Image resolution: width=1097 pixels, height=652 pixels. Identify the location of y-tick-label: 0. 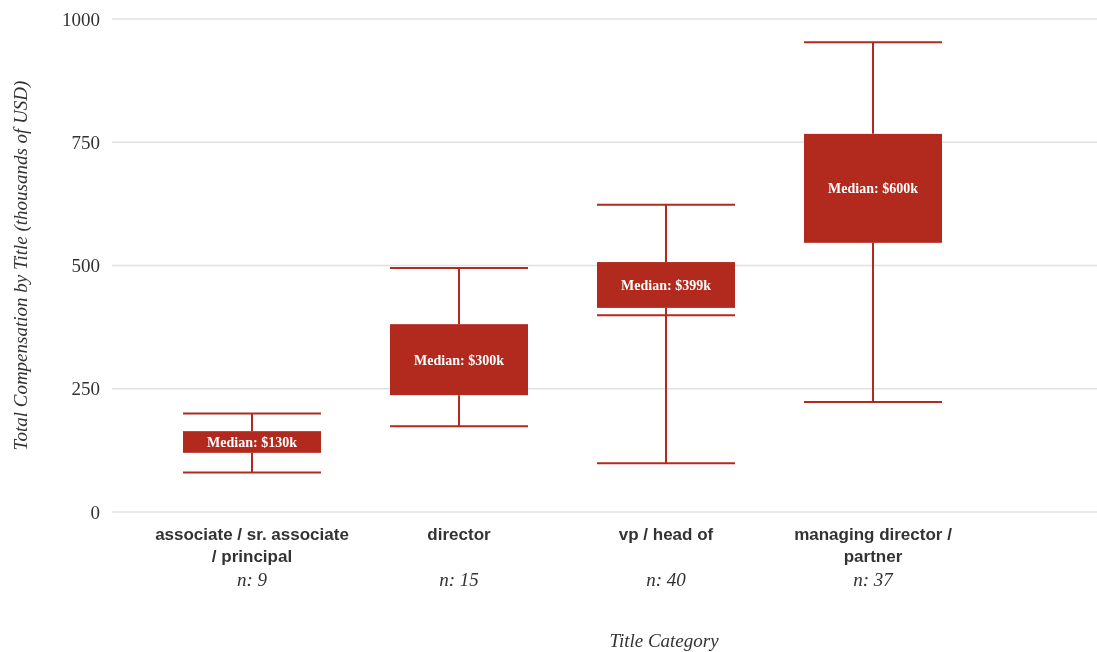
(95, 512).